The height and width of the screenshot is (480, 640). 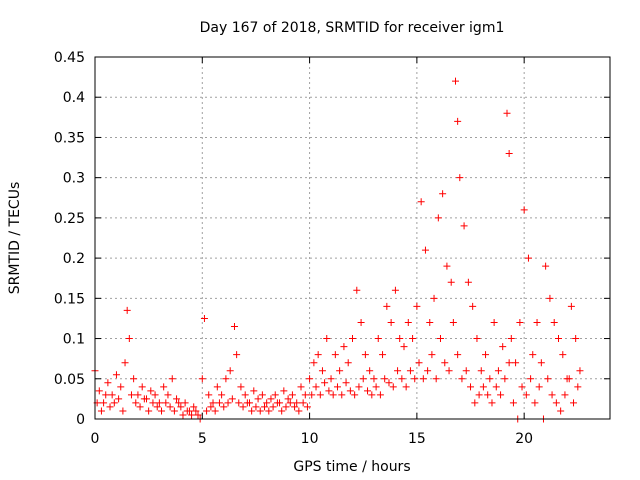 I want to click on y-tick-label: 0.15, so click(x=69, y=299).